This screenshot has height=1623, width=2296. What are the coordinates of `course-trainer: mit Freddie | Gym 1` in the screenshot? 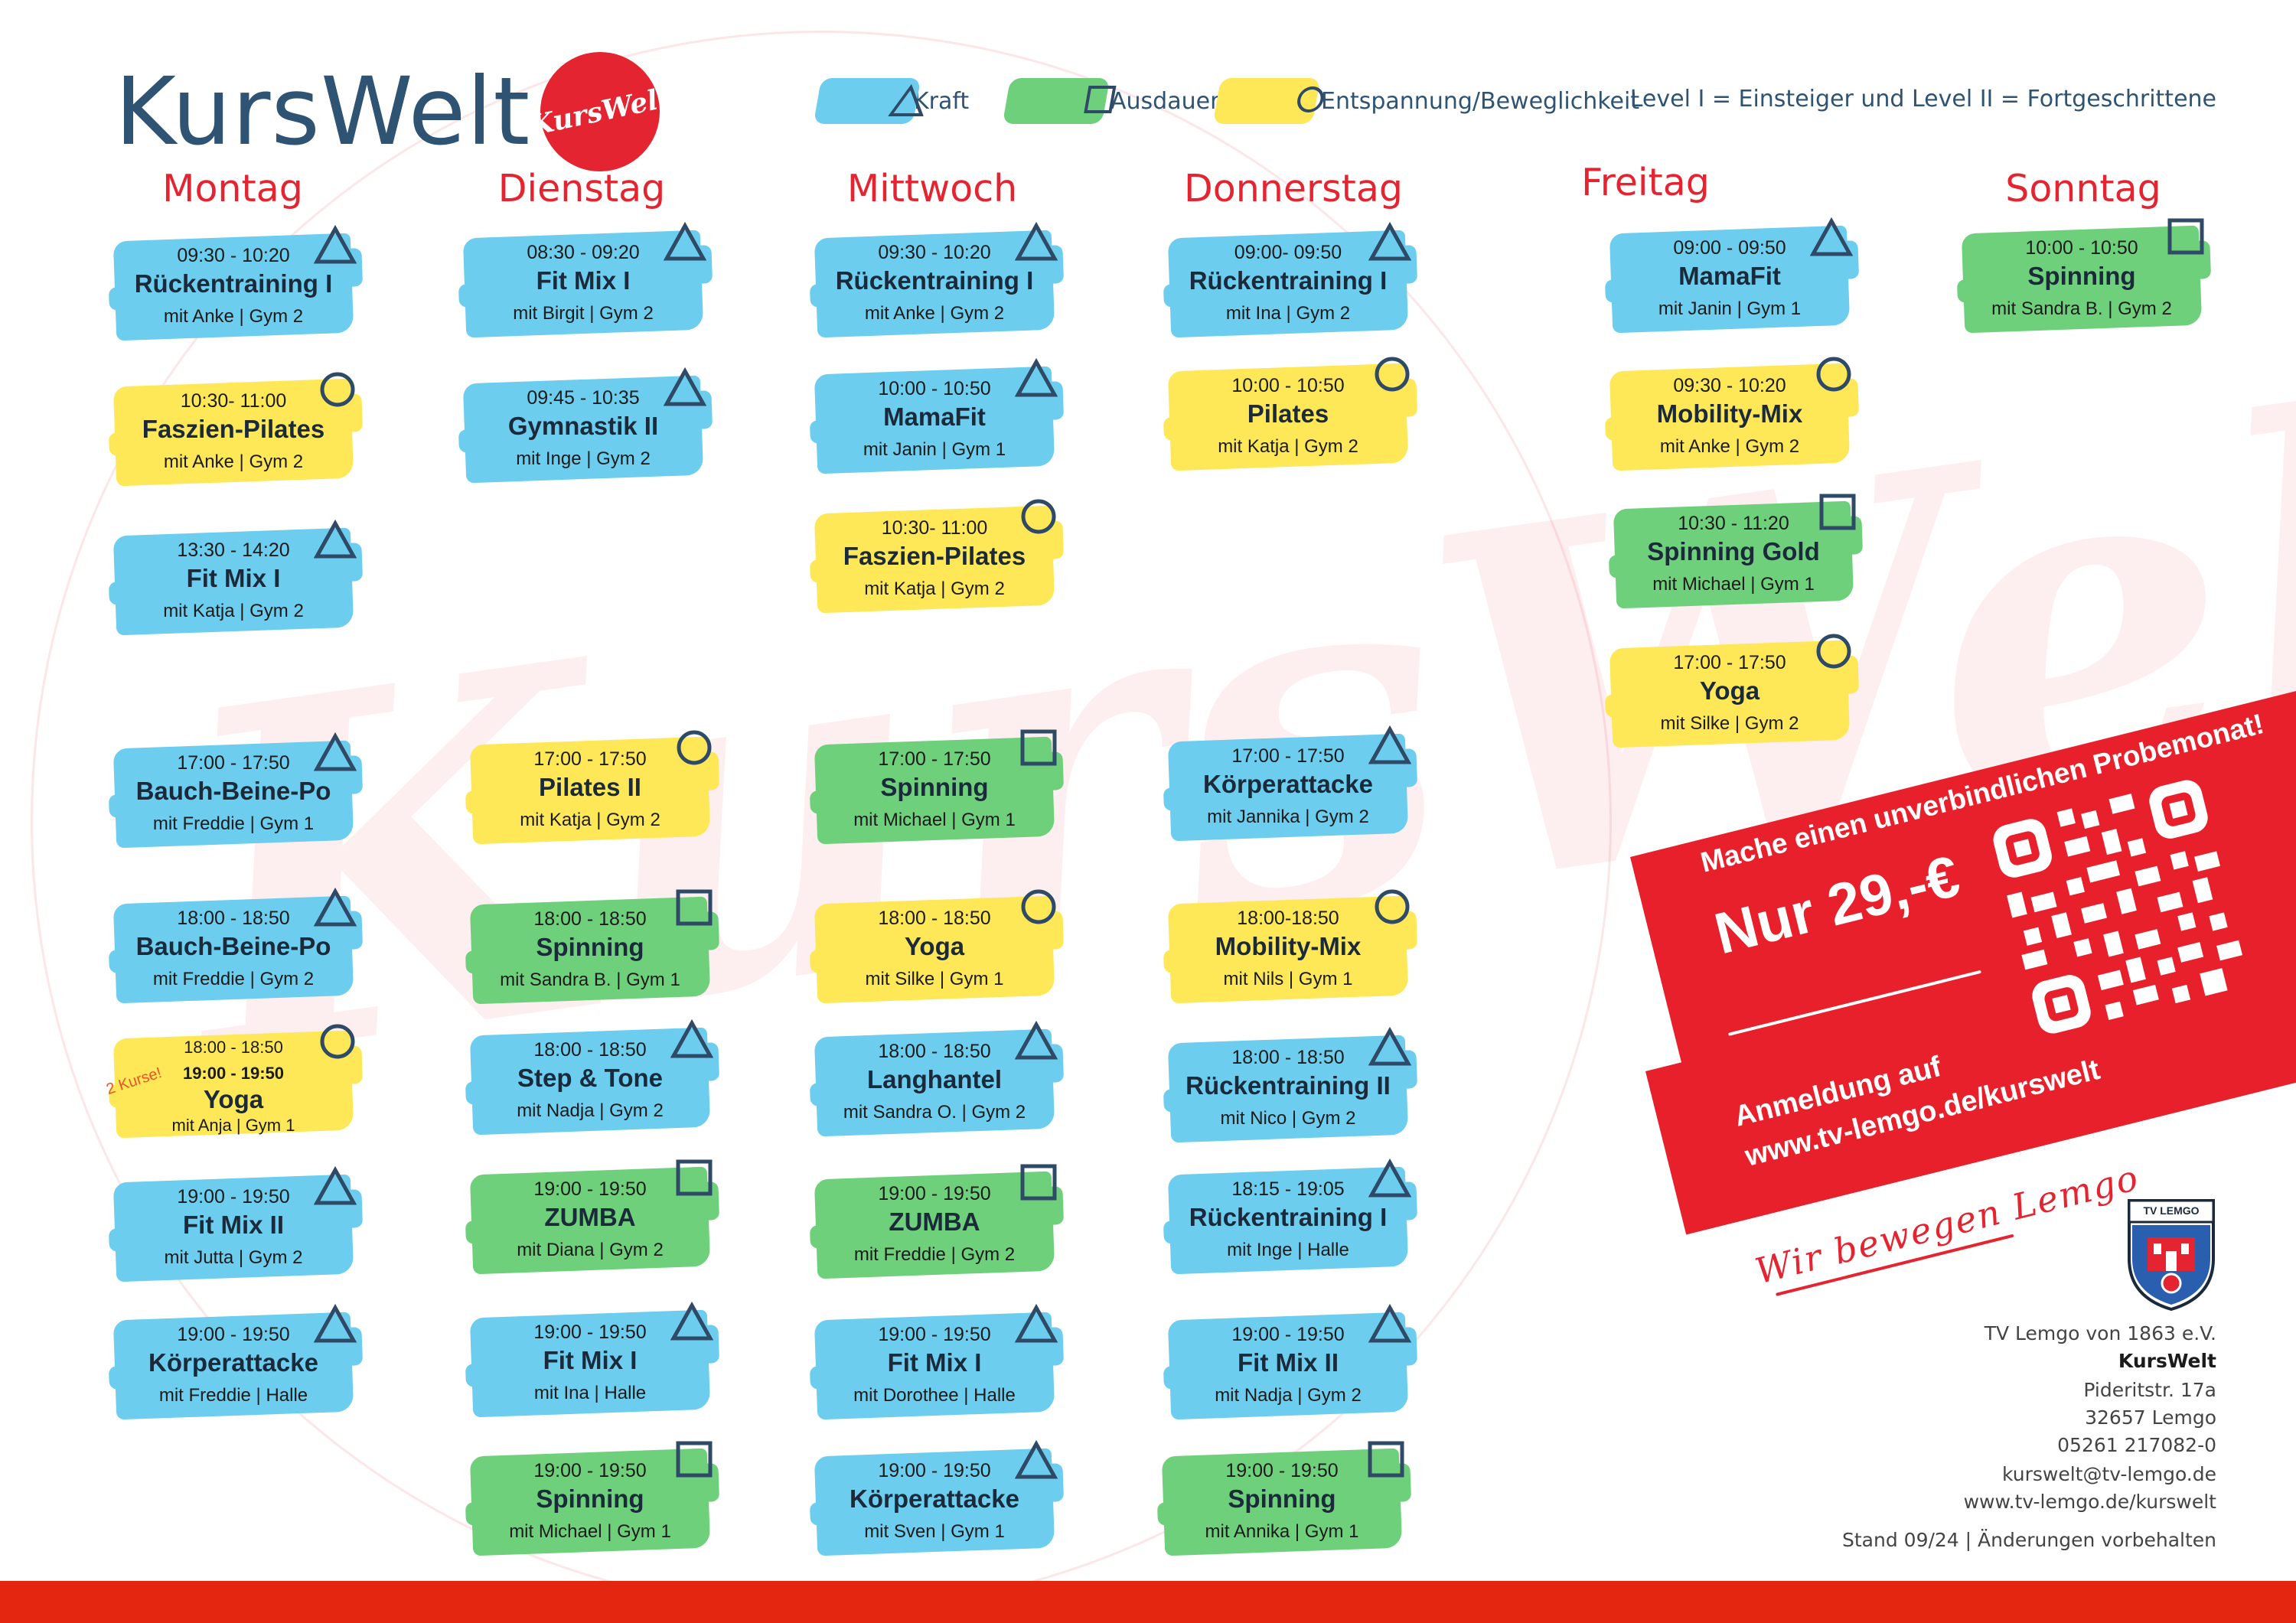 It's located at (233, 824).